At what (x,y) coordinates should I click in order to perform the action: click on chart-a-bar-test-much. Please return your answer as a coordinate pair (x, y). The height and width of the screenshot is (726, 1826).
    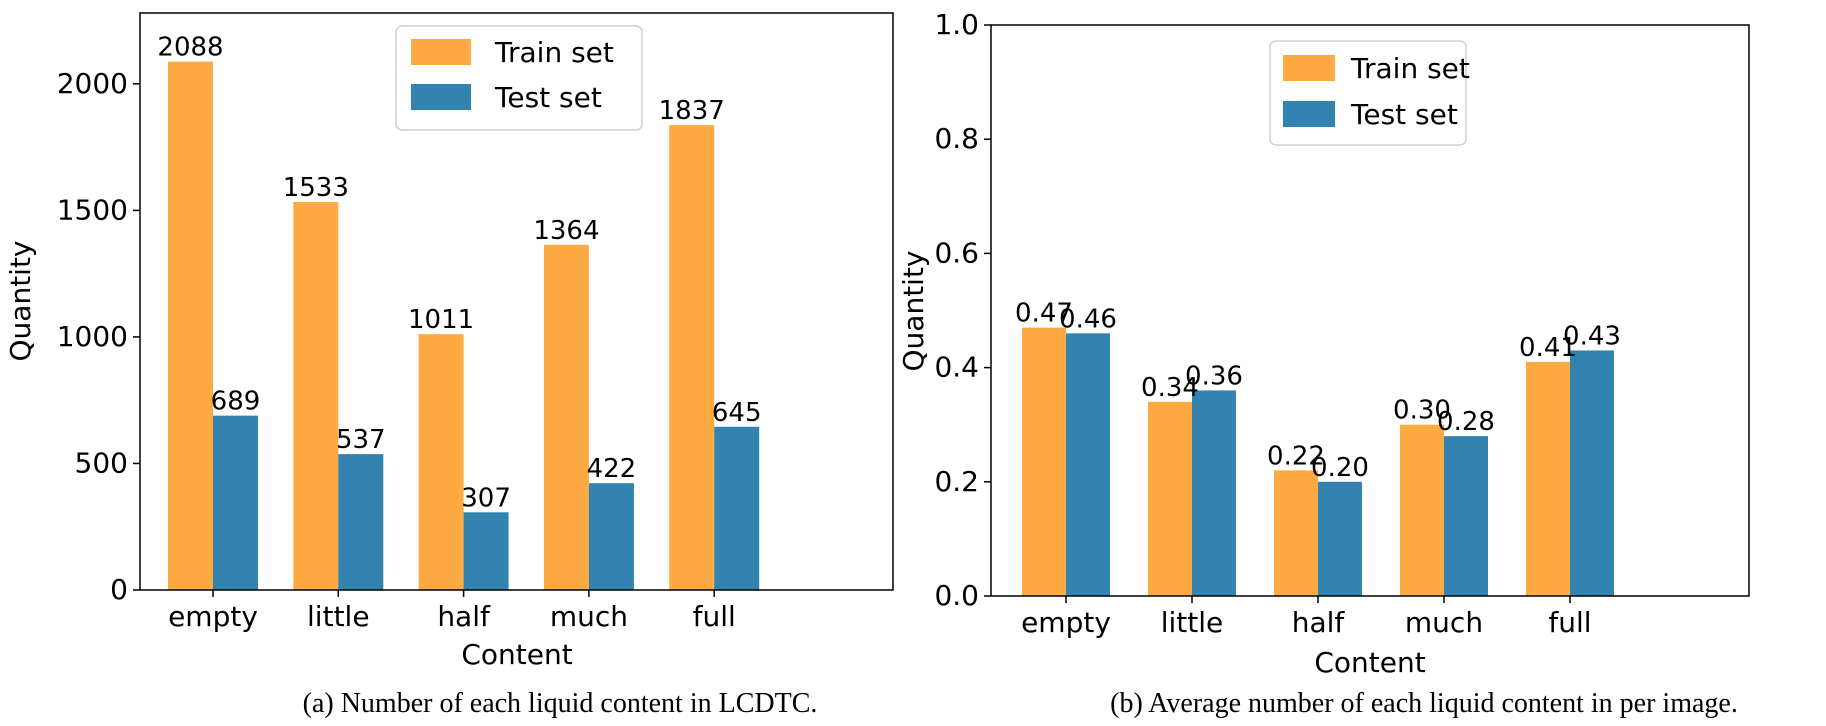
    Looking at the image, I should click on (611, 536).